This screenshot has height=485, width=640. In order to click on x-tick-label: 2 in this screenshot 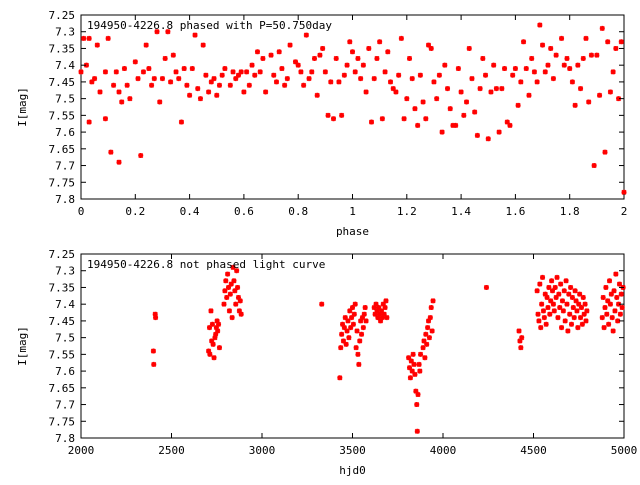, I will do `click(624, 211)`.